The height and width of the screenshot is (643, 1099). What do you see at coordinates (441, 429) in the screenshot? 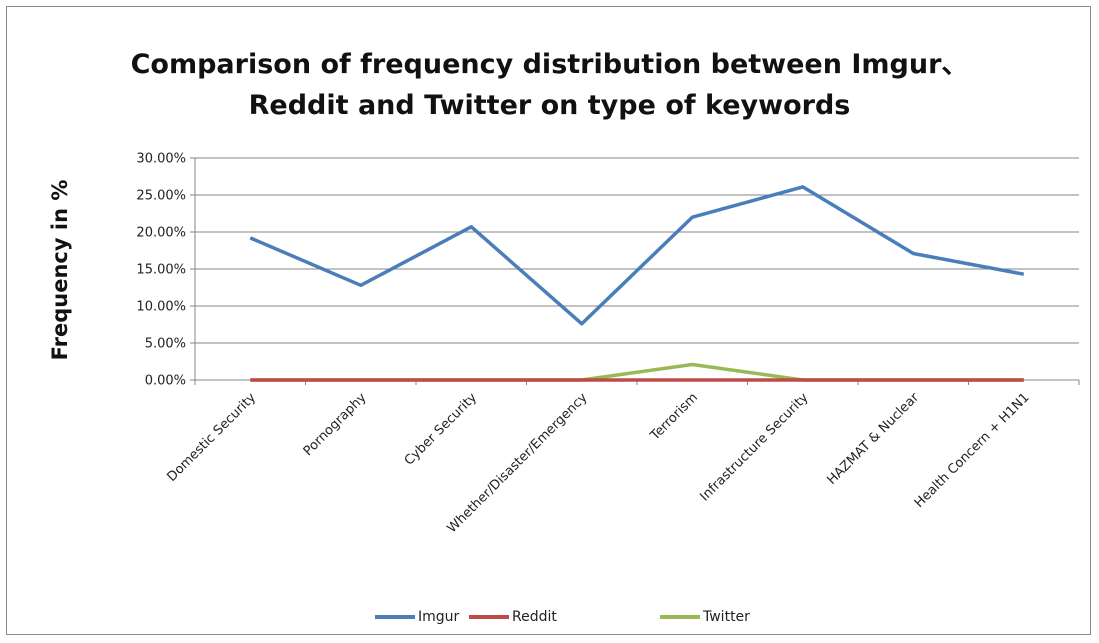
I see `x-category-label: Cyber Security` at bounding box center [441, 429].